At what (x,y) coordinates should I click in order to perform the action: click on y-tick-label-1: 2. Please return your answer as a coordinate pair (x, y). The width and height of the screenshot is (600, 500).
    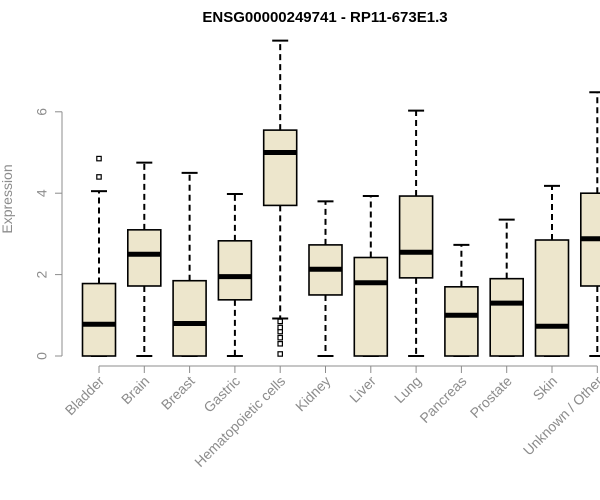
    Looking at the image, I should click on (42, 274).